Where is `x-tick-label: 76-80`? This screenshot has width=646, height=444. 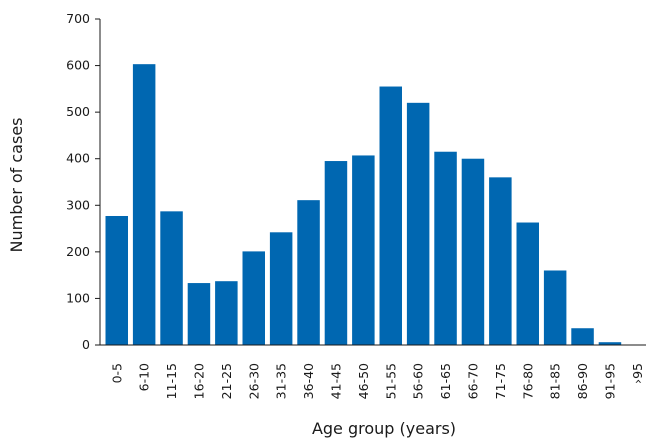
x-tick-label: 76-80 is located at coordinates (527, 381).